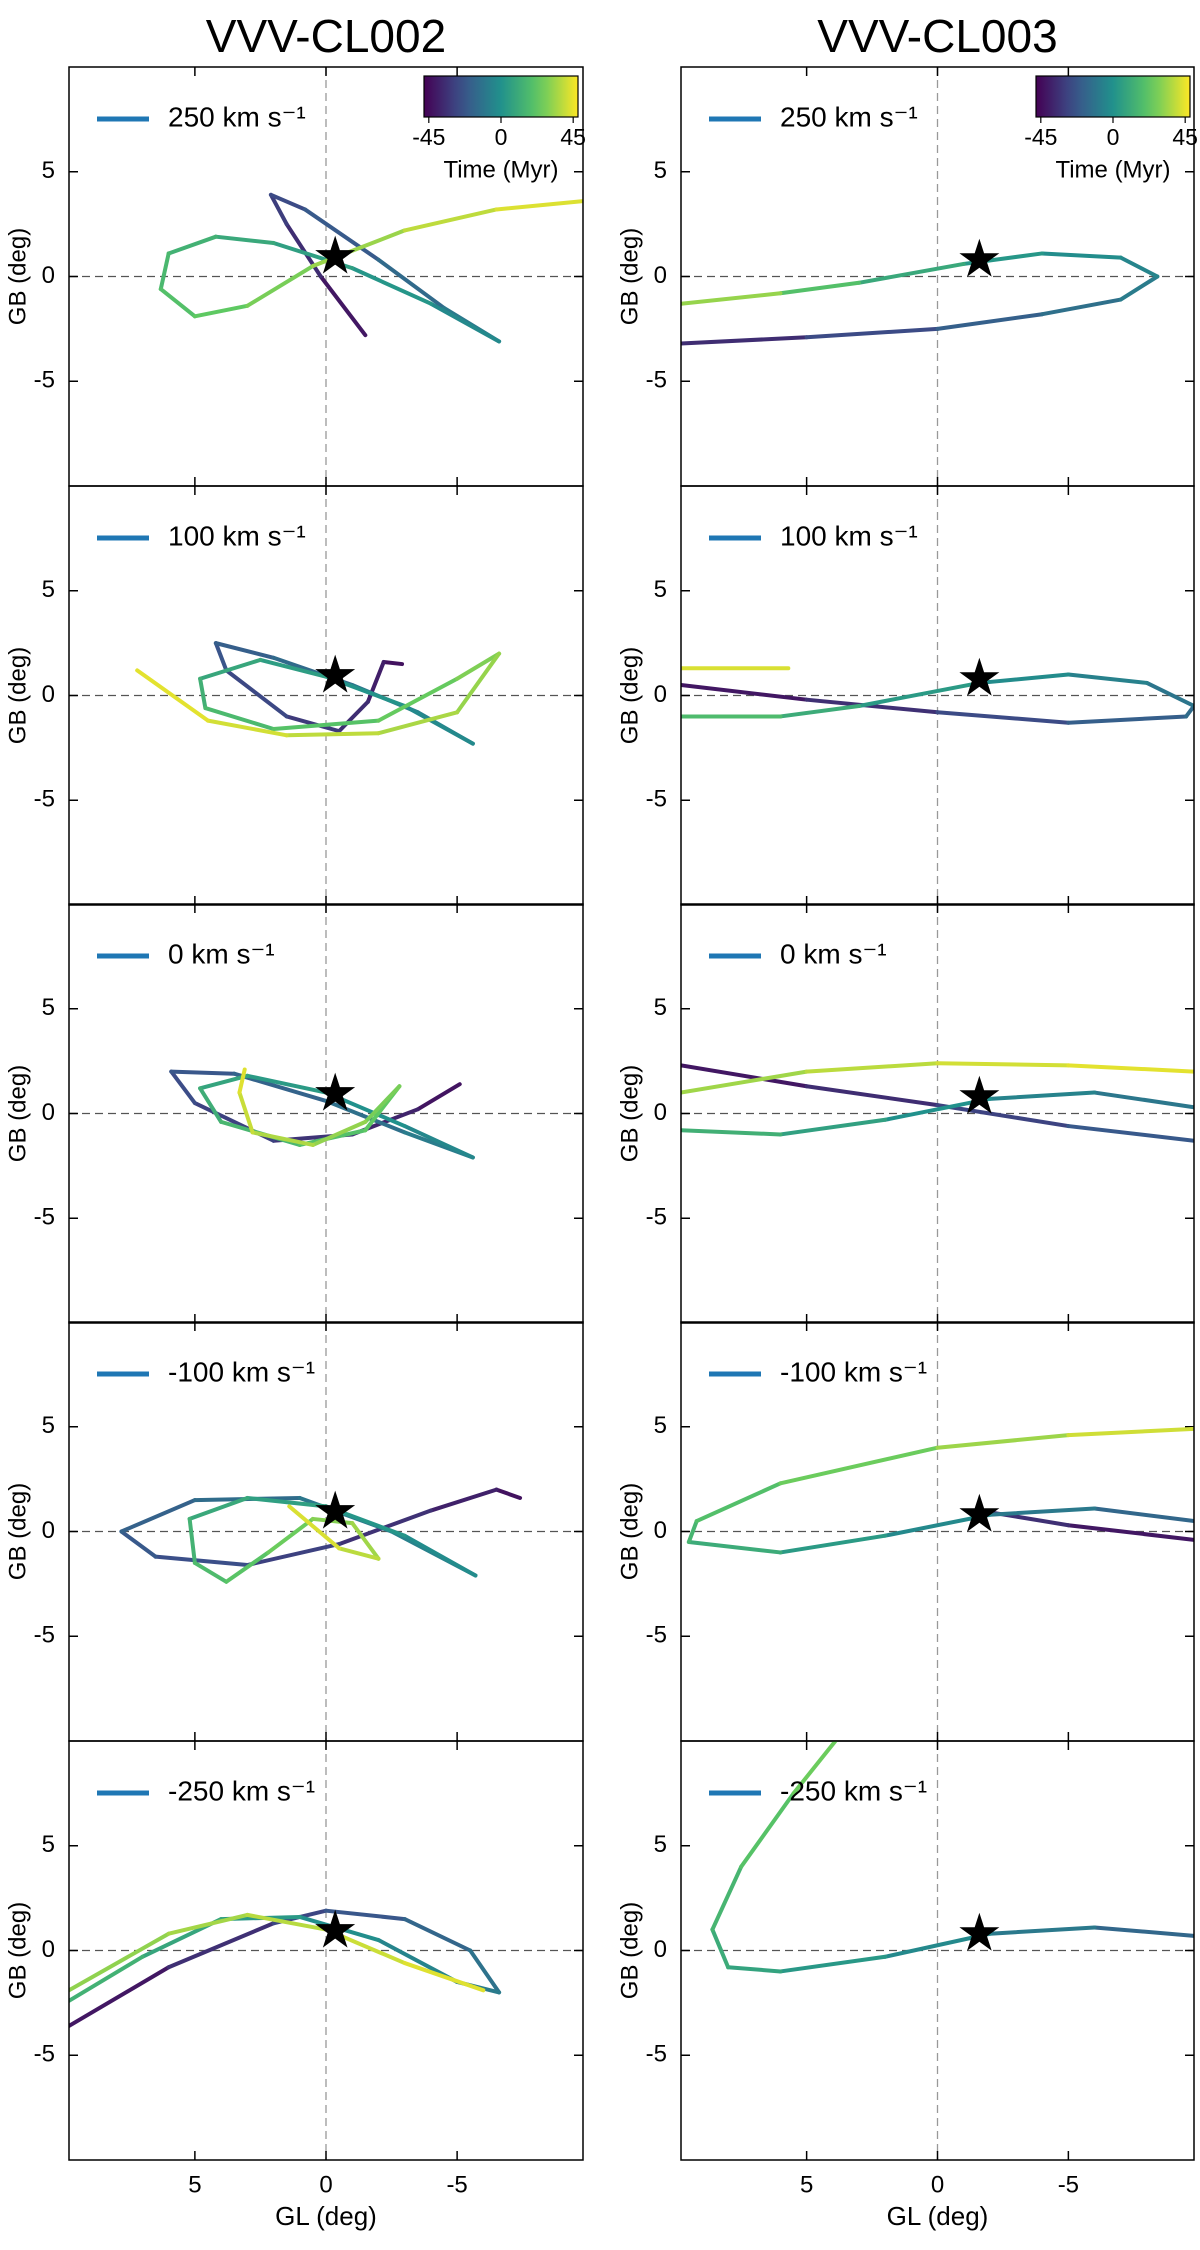 Image resolution: width=1200 pixels, height=2250 pixels. What do you see at coordinates (937, 2184) in the screenshot?
I see `x-tick-label: 0` at bounding box center [937, 2184].